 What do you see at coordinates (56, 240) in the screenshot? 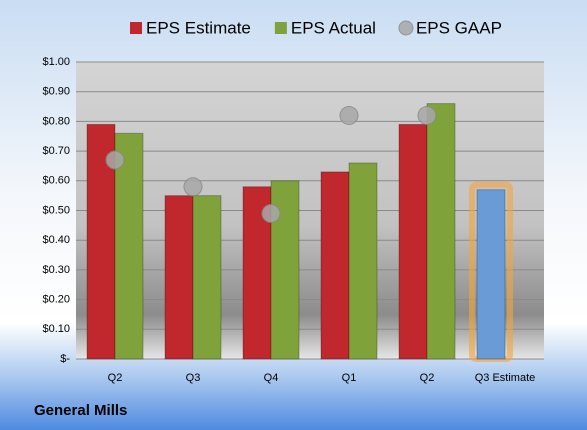
I see `y-tick-label: $0.40` at bounding box center [56, 240].